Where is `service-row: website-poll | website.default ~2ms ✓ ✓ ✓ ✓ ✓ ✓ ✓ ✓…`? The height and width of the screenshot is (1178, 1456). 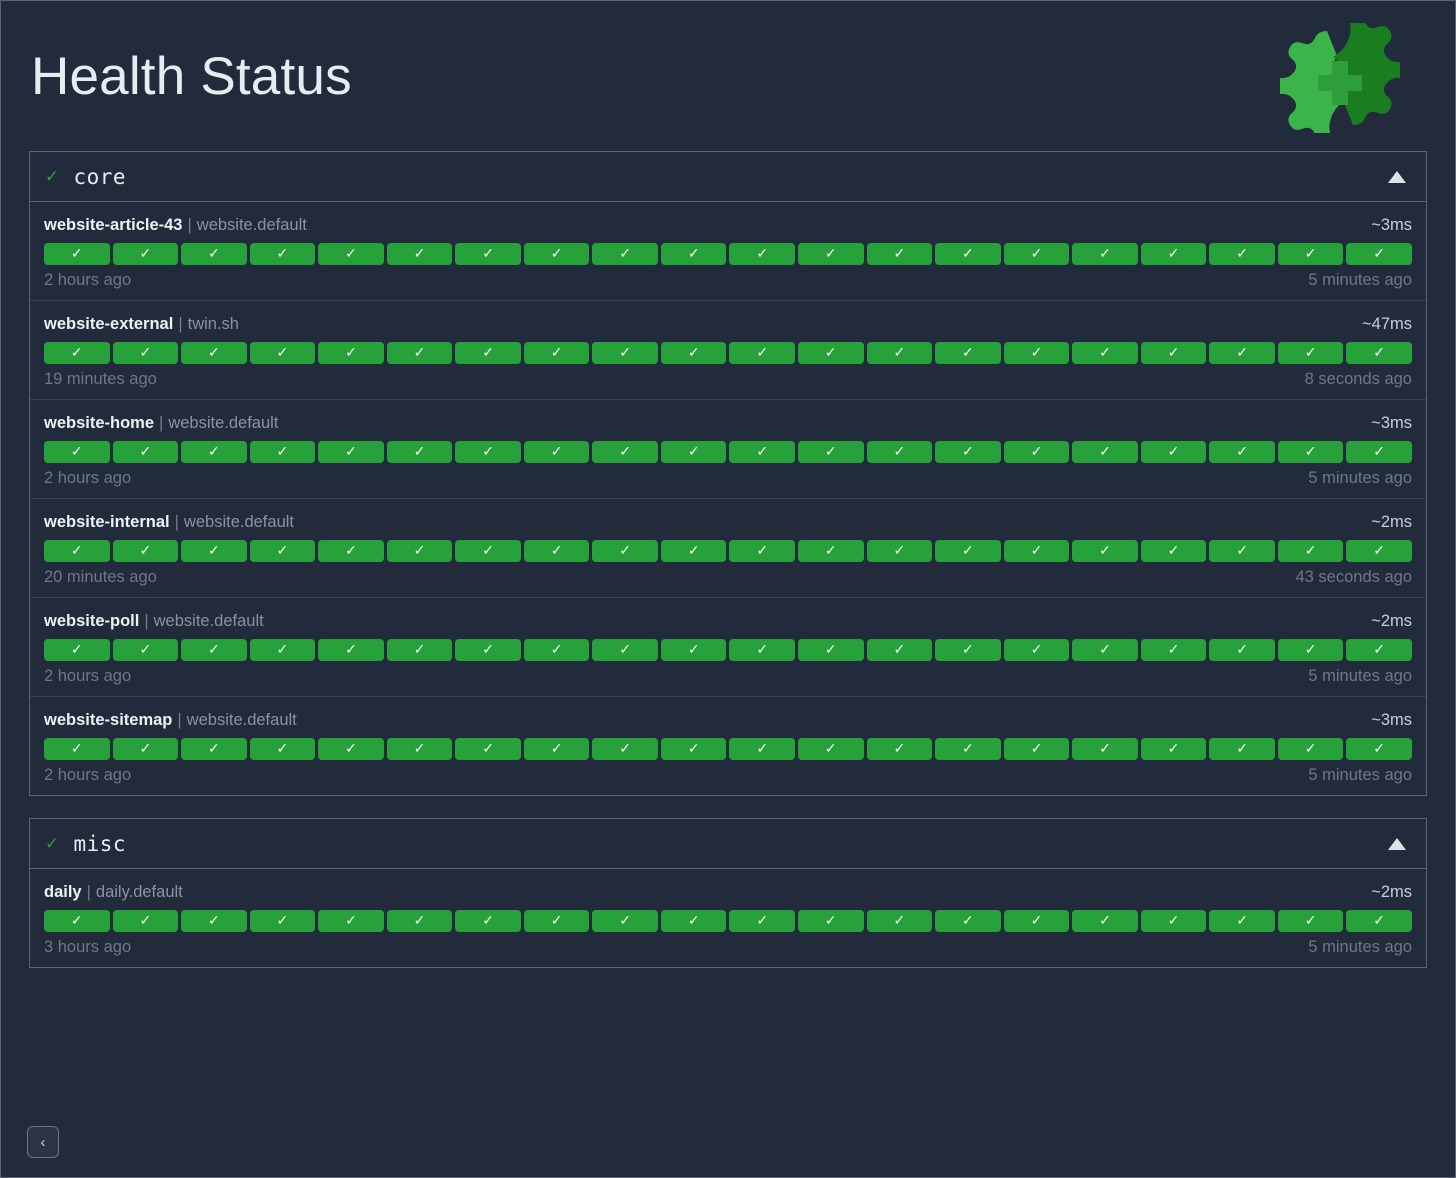 service-row: website-poll | website.default ~2ms ✓ ✓ ✓ ✓ ✓ ✓ ✓ ✓… is located at coordinates (728, 647).